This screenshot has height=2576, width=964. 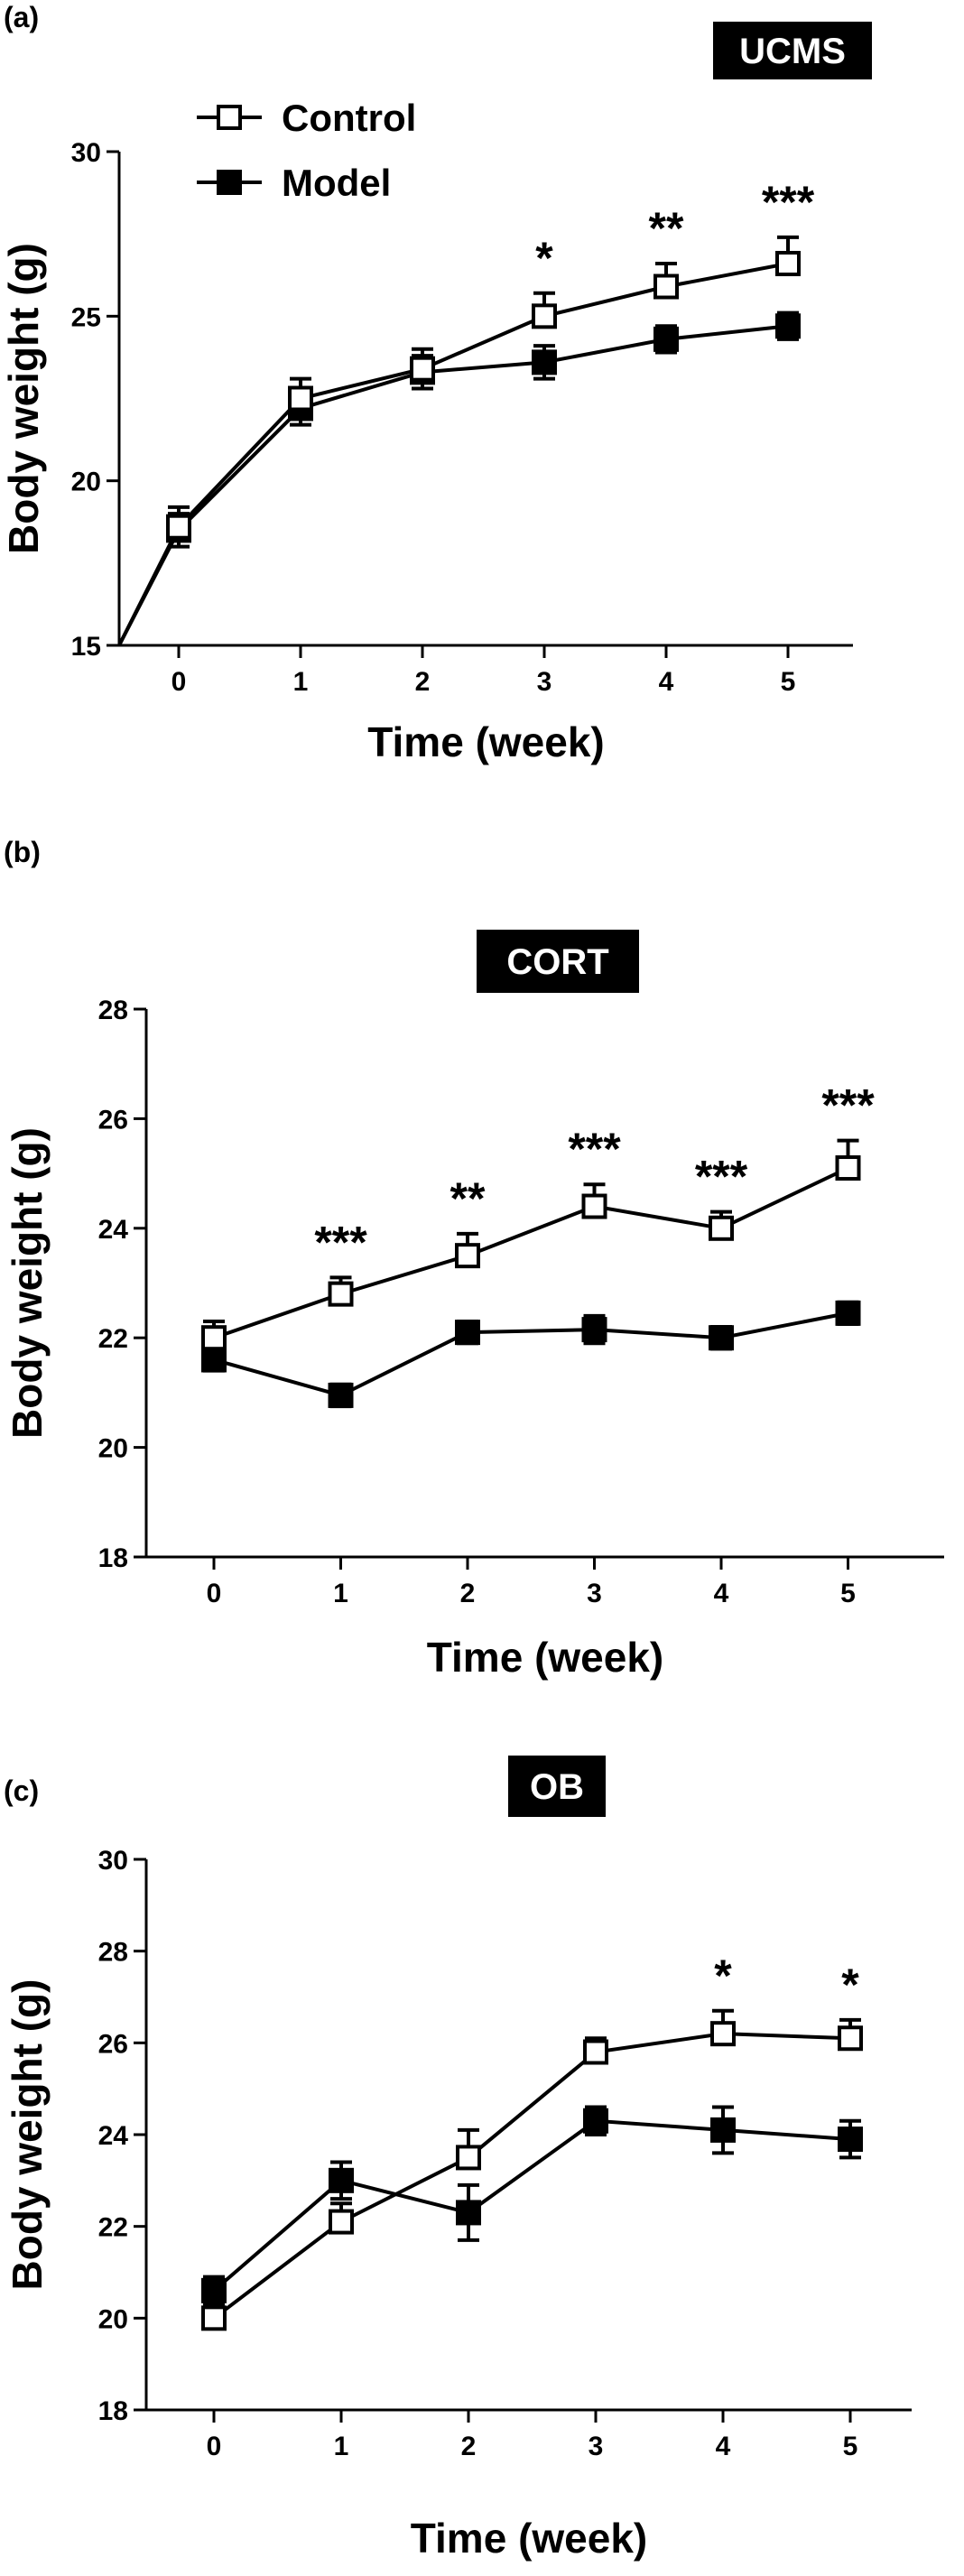 What do you see at coordinates (22, 1790) in the screenshot?
I see `panel-label: (c)` at bounding box center [22, 1790].